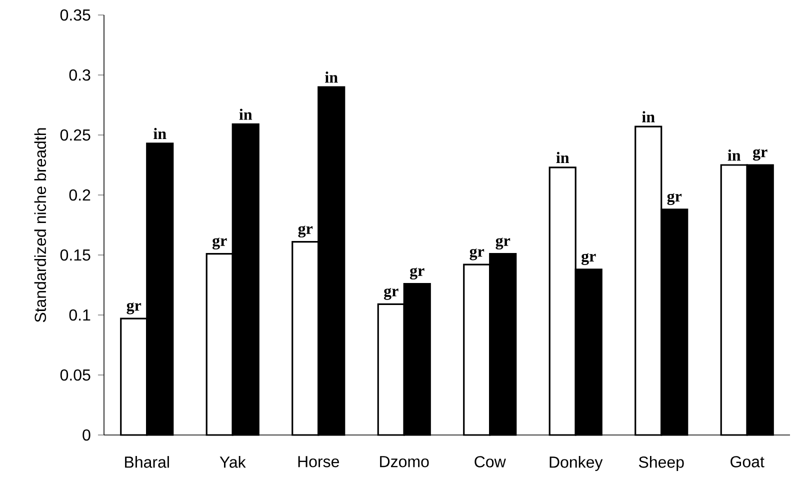 This screenshot has height=483, width=805. I want to click on x-tick-label: Goat, so click(747, 462).